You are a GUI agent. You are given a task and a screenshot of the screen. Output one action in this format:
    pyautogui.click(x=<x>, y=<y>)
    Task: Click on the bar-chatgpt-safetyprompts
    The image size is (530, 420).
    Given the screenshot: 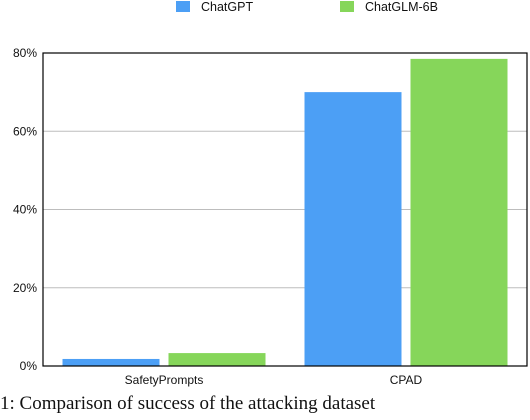 What is the action you would take?
    pyautogui.click(x=111, y=362)
    